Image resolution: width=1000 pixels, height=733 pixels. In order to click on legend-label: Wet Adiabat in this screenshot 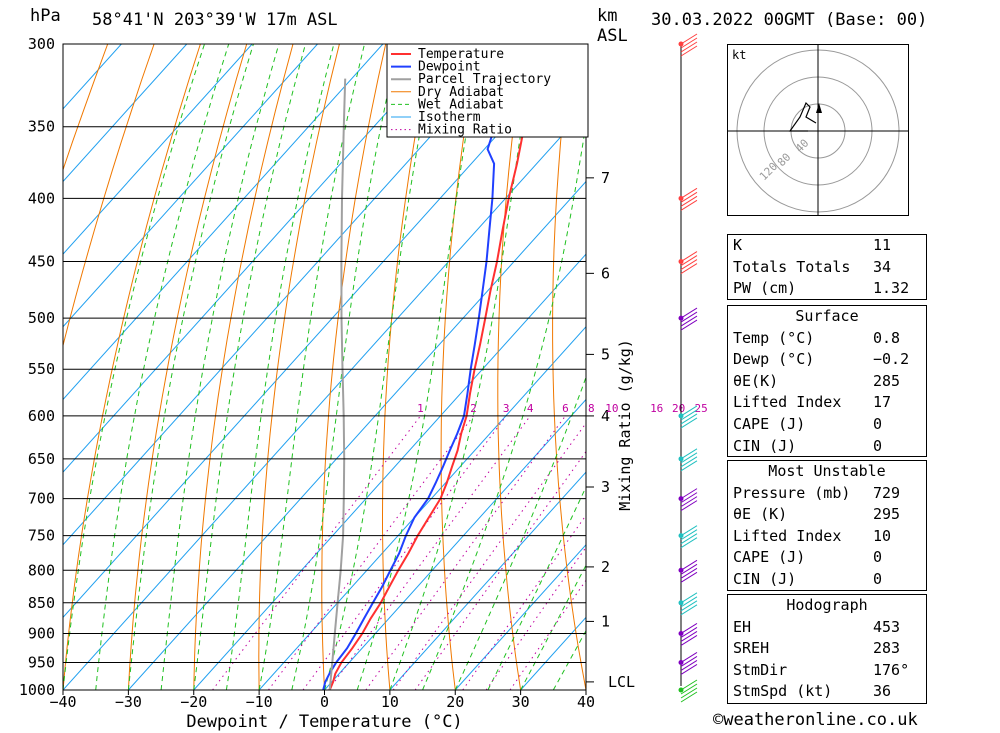, I will do `click(461, 104)`.